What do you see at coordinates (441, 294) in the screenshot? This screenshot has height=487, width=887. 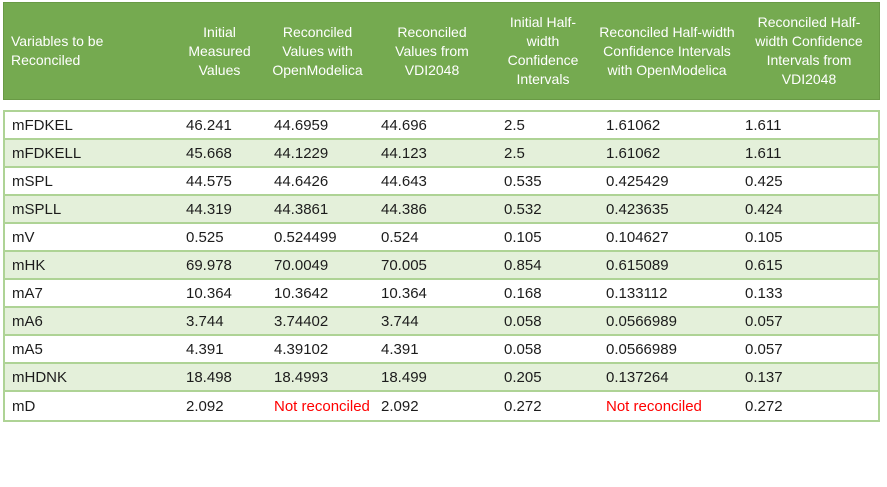 I see `table-row-mA7: mA7 10.364 10.3642 10.364 0.168 0.133112 0.133` at bounding box center [441, 294].